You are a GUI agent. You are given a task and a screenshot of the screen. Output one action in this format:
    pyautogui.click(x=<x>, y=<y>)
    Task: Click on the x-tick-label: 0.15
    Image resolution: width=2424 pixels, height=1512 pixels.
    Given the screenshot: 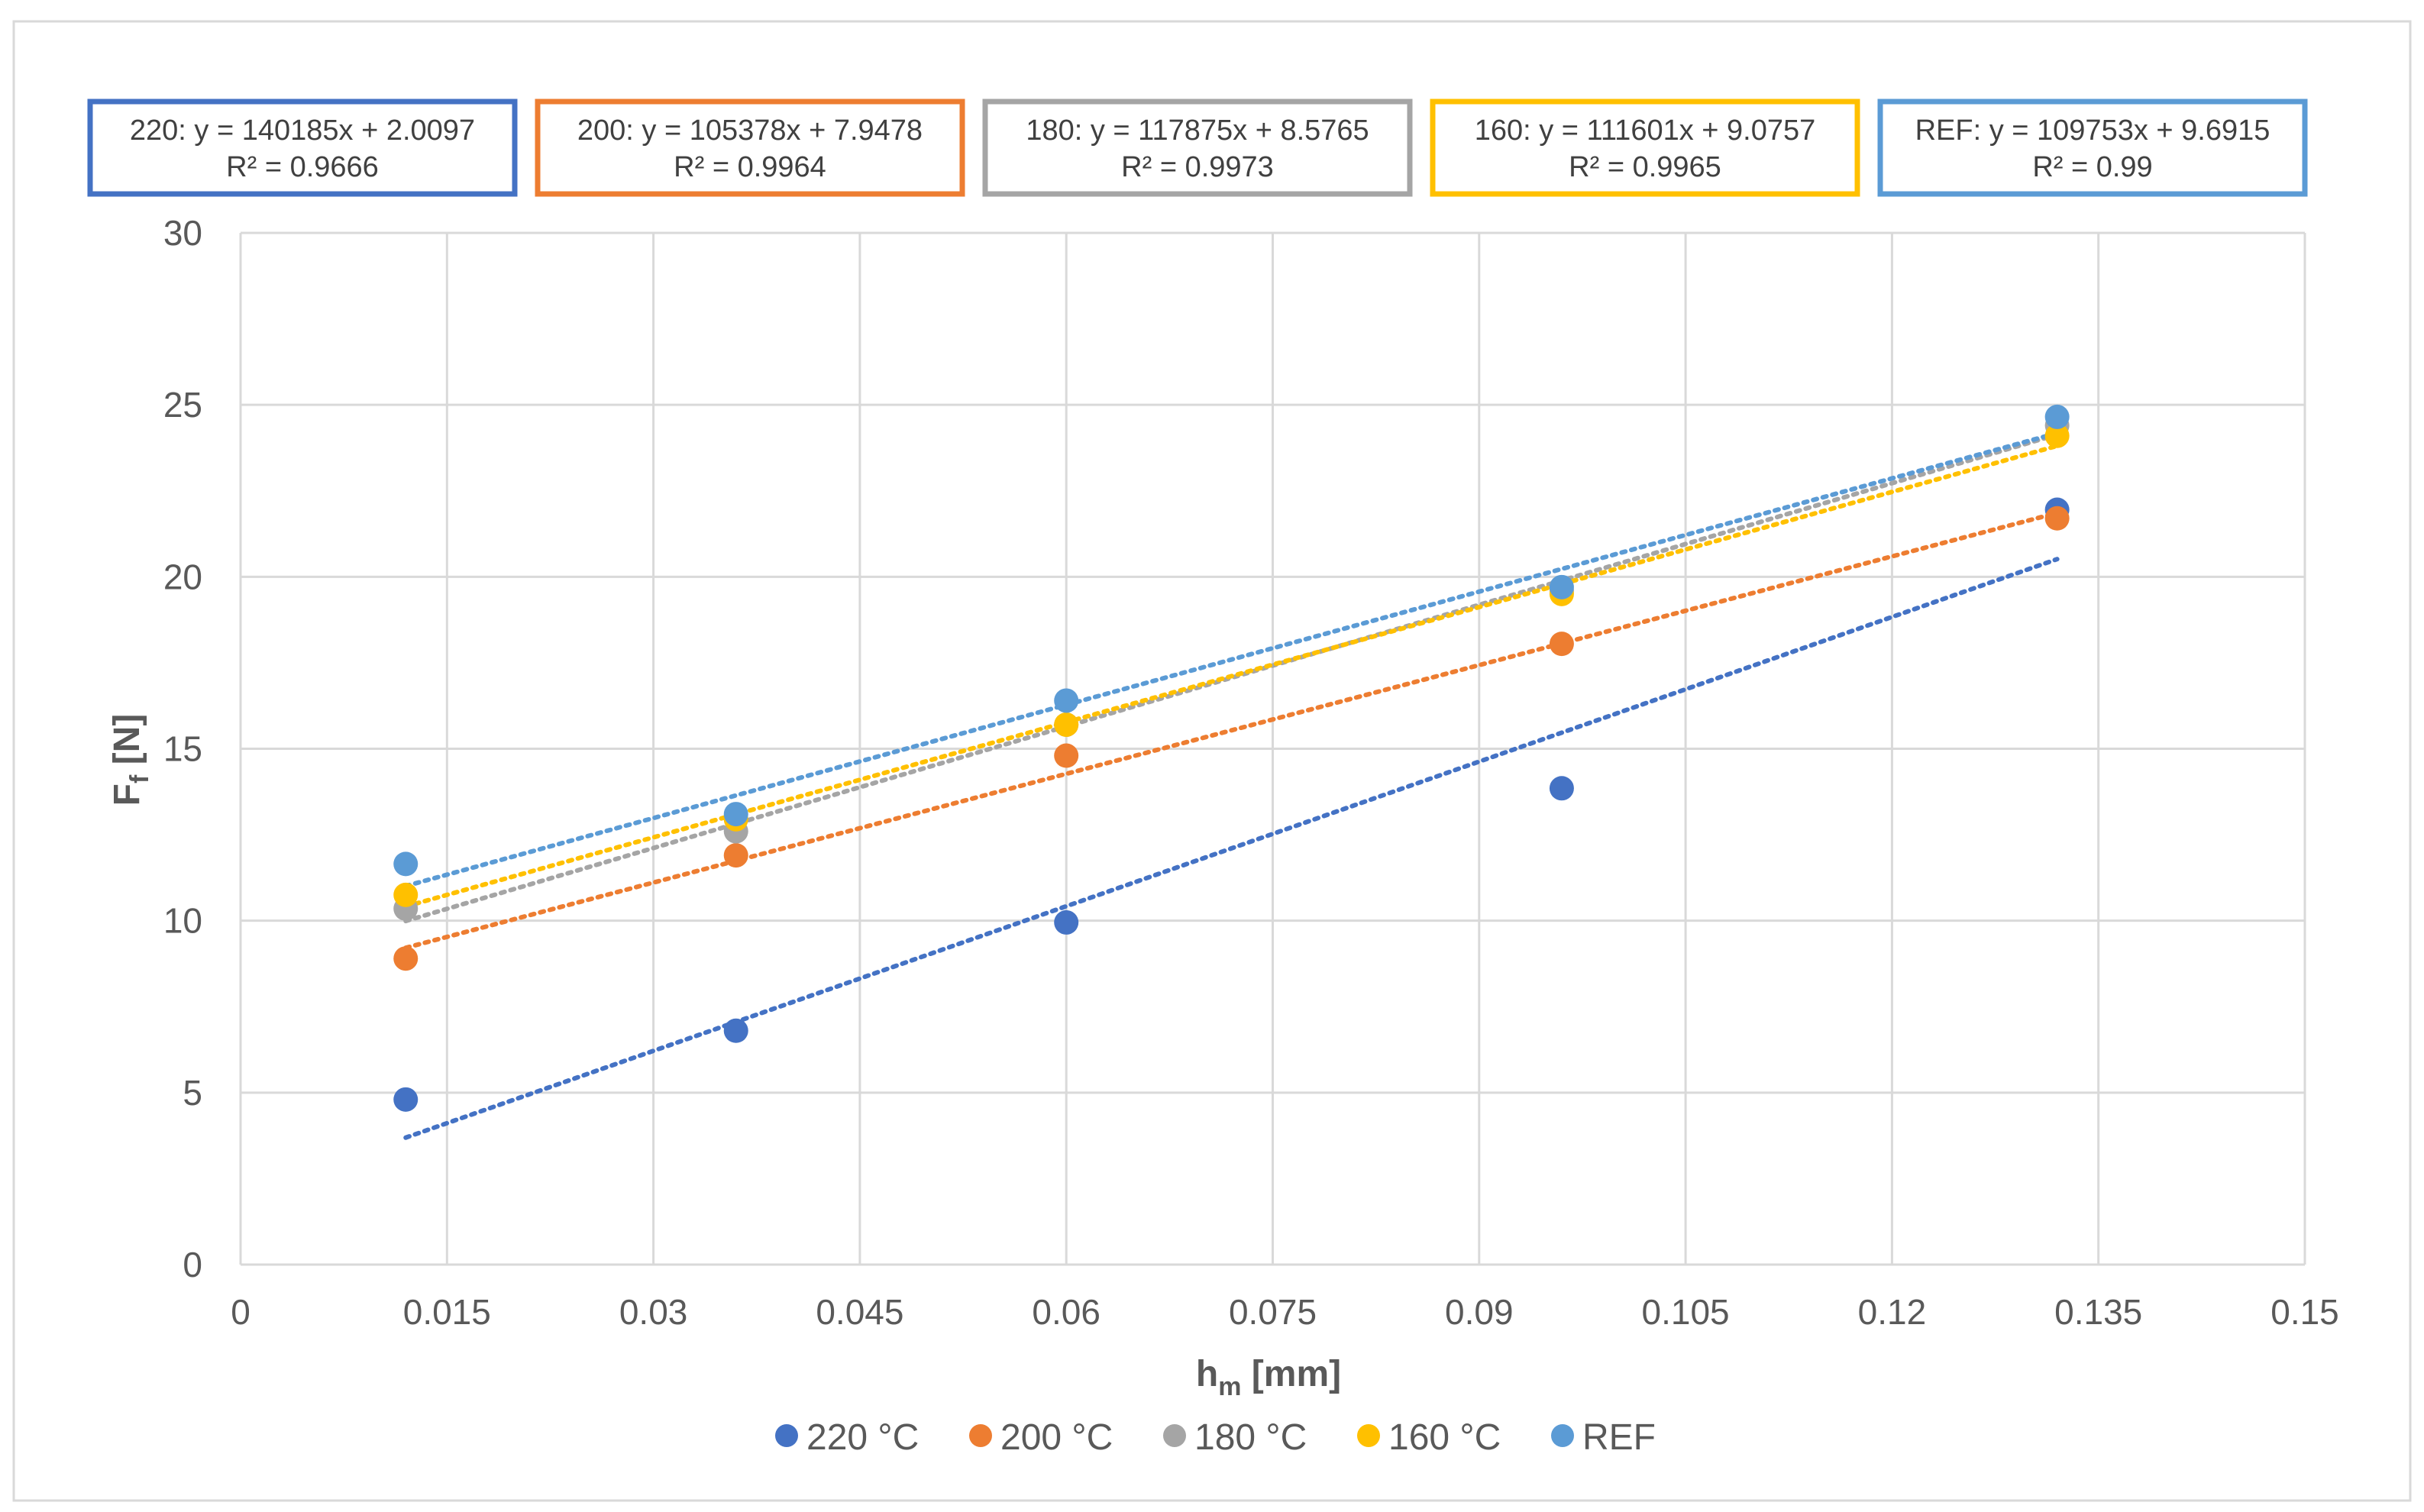 What is the action you would take?
    pyautogui.click(x=2304, y=1312)
    